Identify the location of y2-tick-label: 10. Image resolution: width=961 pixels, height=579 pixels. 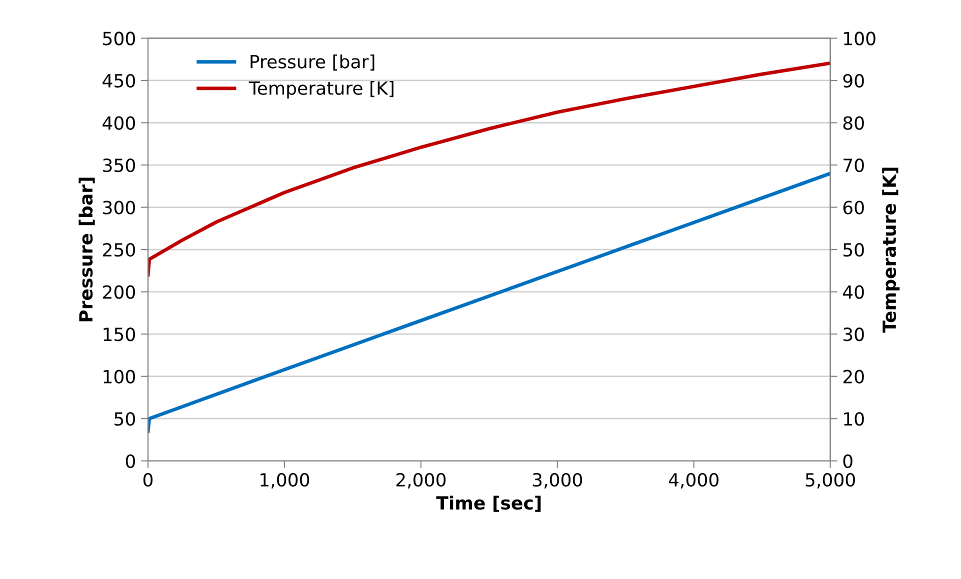
(854, 419).